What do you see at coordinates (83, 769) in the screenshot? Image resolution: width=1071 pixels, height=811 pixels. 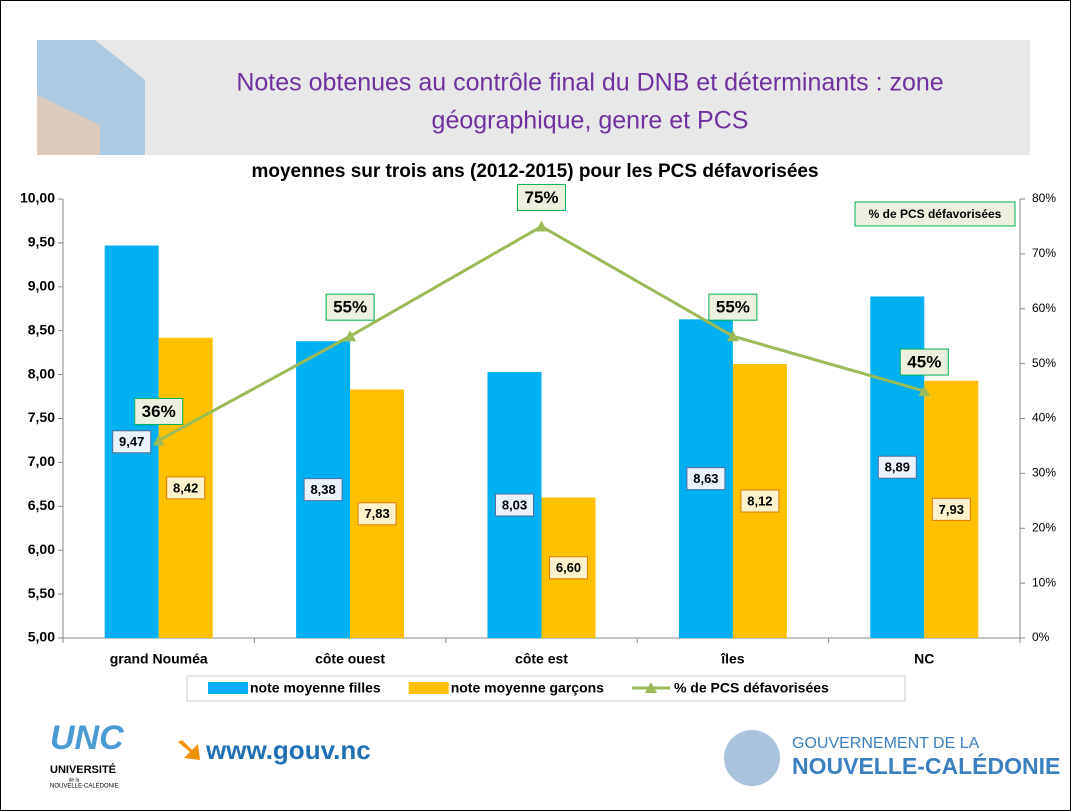 I see `unc-university: UNIVERSITÉ` at bounding box center [83, 769].